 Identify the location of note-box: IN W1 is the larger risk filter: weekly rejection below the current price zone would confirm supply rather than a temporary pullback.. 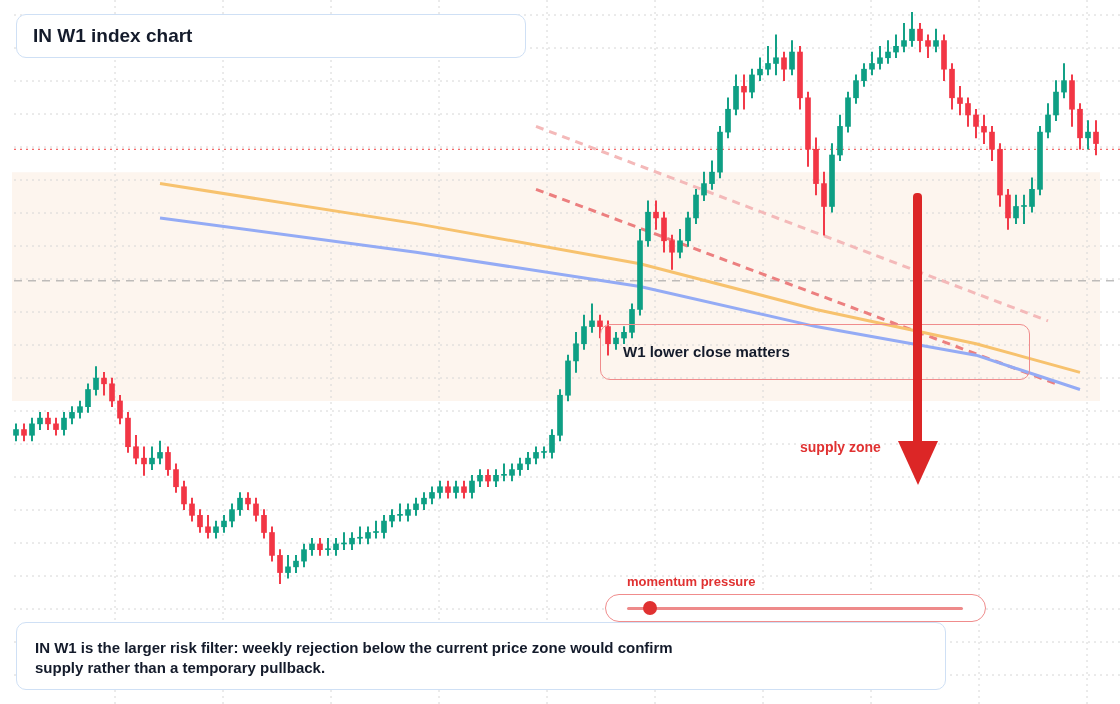
(481, 656).